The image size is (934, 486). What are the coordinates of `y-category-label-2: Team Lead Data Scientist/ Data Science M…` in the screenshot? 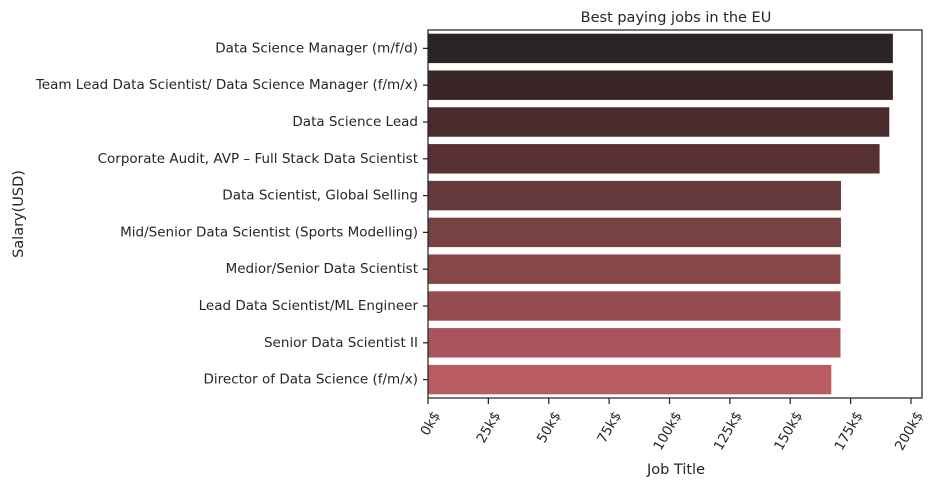 It's located at (226, 85).